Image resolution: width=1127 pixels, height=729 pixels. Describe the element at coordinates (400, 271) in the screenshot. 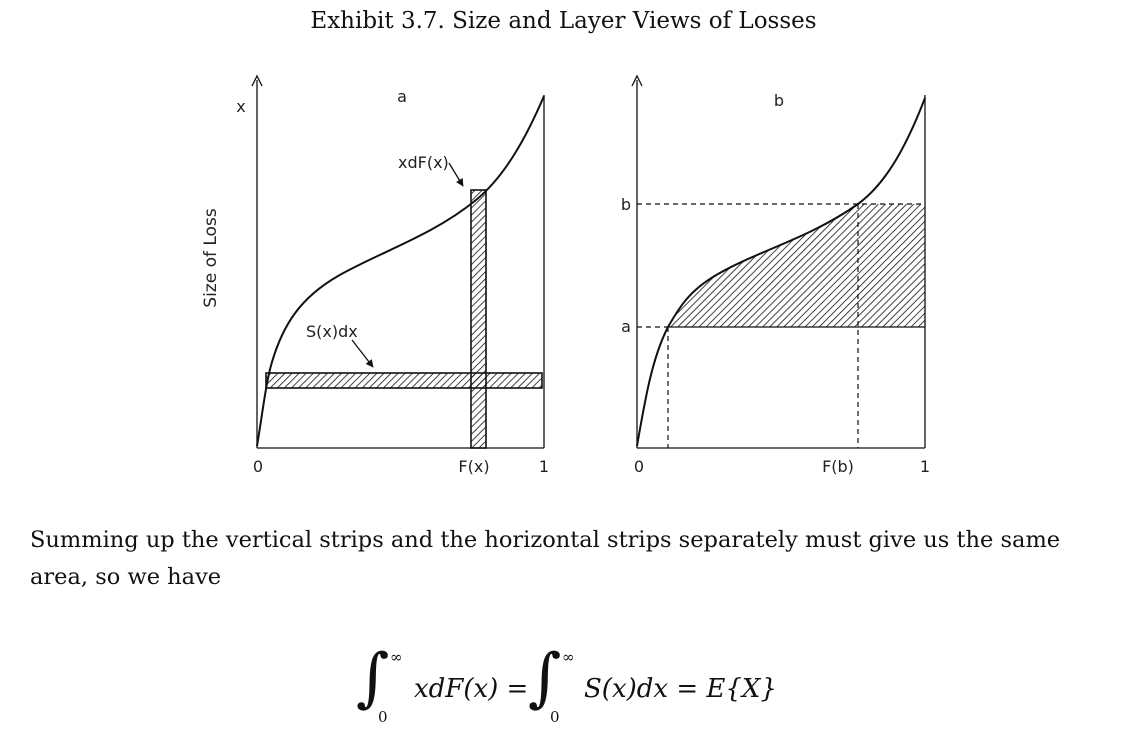

I see `panel-a-curve` at that location.